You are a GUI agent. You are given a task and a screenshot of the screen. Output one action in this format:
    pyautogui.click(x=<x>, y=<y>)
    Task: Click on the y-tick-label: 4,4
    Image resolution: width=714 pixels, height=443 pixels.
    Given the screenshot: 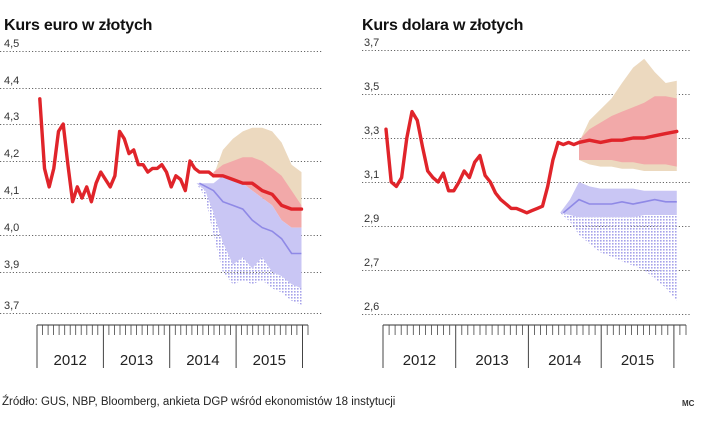 What is the action you would take?
    pyautogui.click(x=11, y=81)
    